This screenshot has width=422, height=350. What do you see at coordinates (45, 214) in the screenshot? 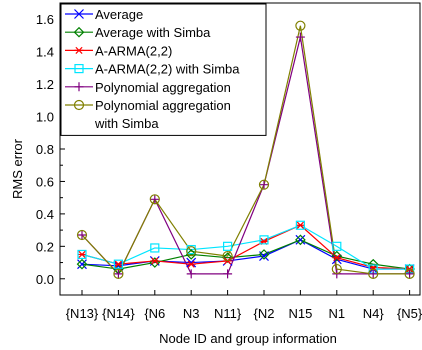
I see `y-tick-label: 0.4` at bounding box center [45, 214].